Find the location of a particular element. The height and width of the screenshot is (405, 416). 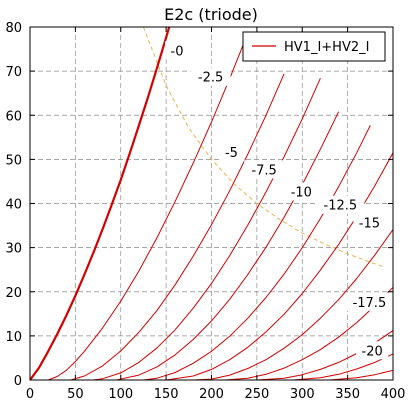

x-tick-label: 350 is located at coordinates (347, 394).